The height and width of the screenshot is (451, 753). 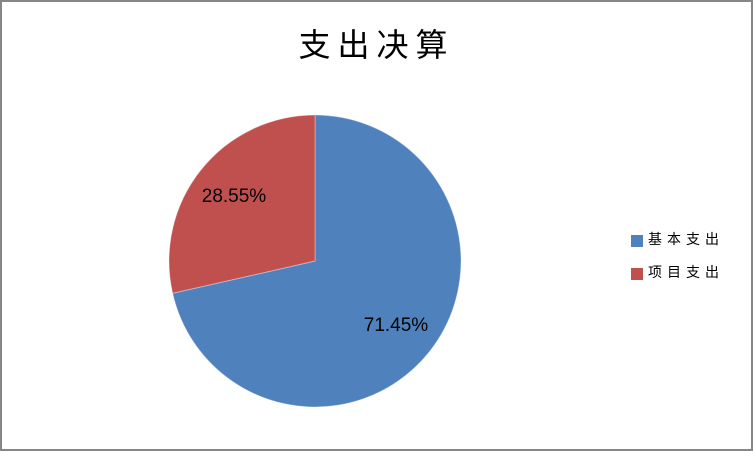 I want to click on legend-swatch-project, so click(x=637, y=274).